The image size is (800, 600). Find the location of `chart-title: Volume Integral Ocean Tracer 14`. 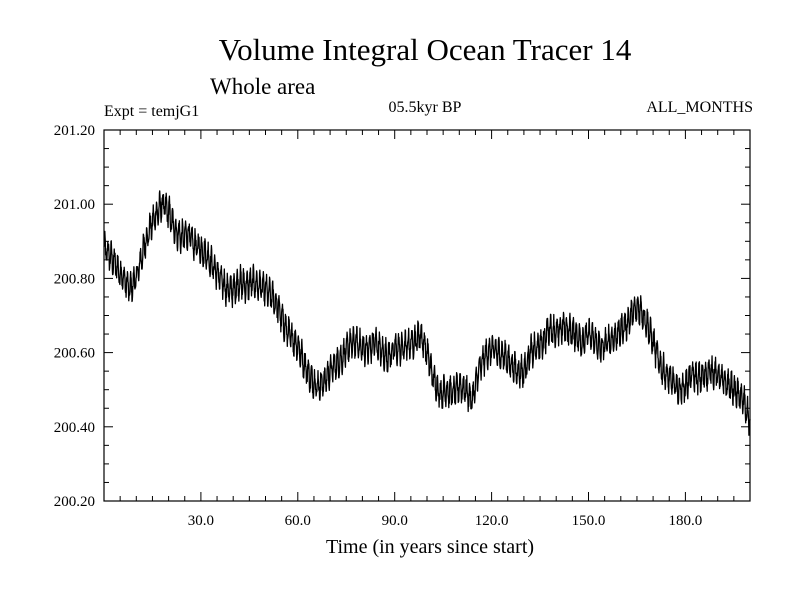

chart-title: Volume Integral Ocean Tracer 14 is located at coordinates (425, 49).